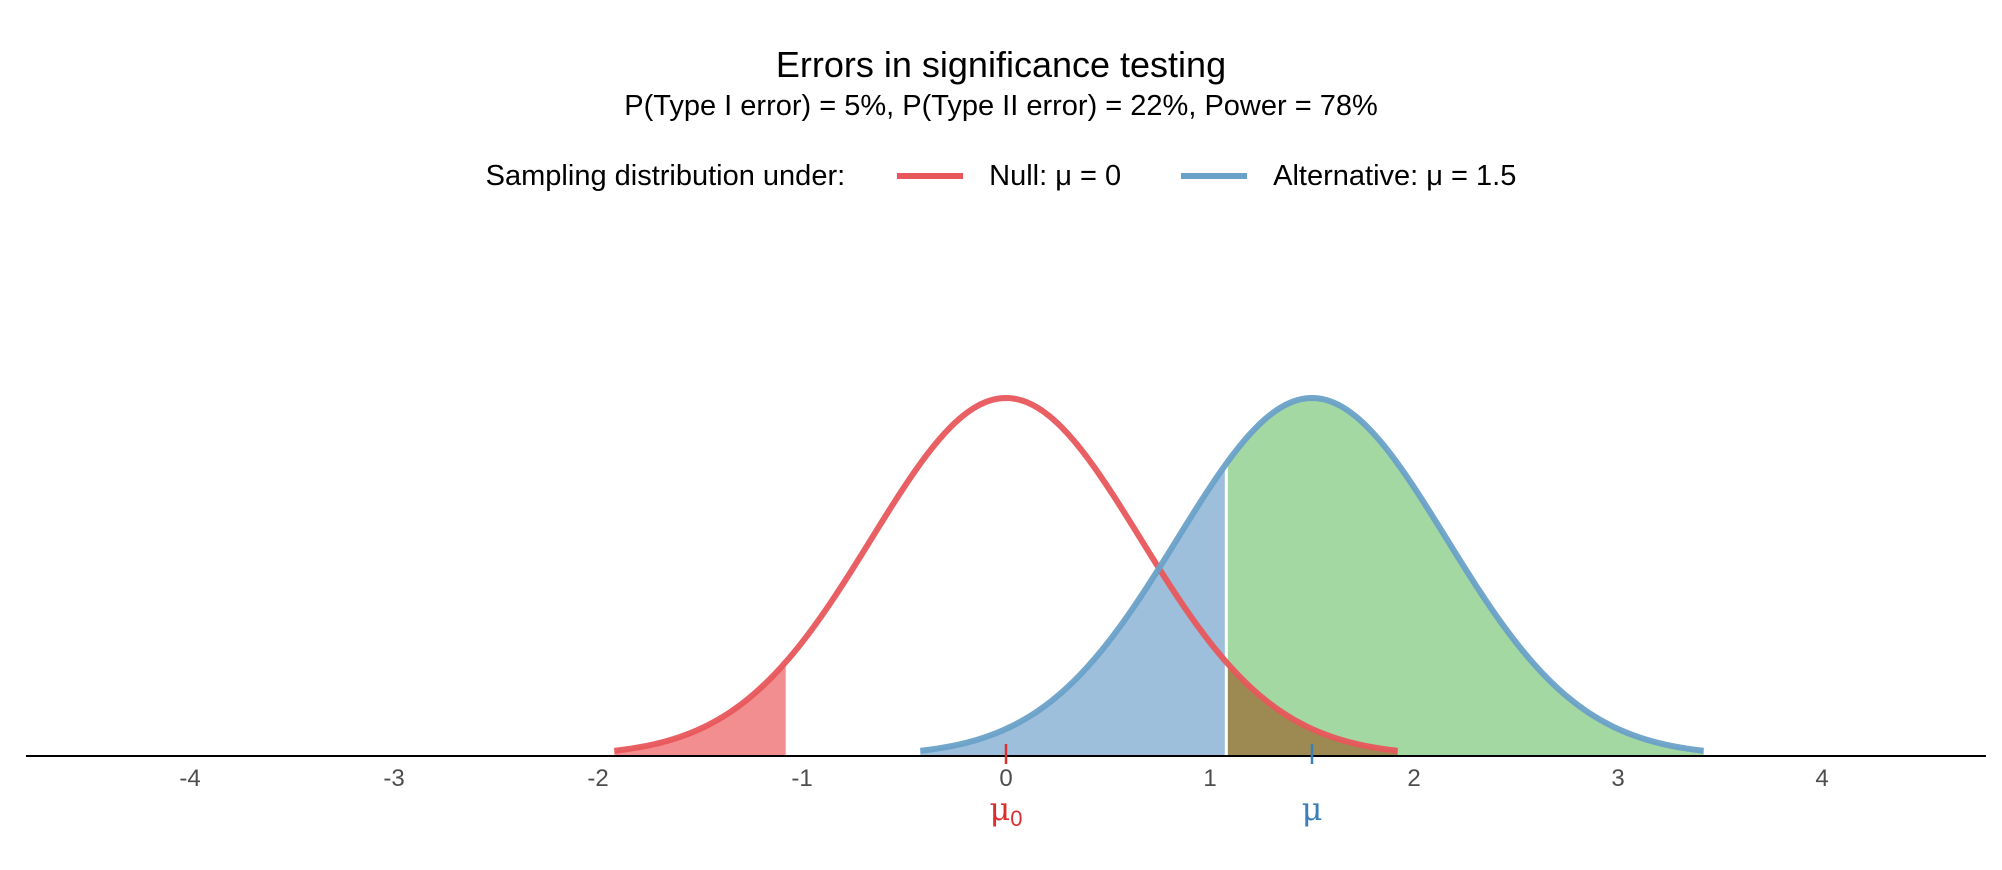 The image size is (2002, 870). What do you see at coordinates (930, 176) in the screenshot?
I see `legend-key-null` at bounding box center [930, 176].